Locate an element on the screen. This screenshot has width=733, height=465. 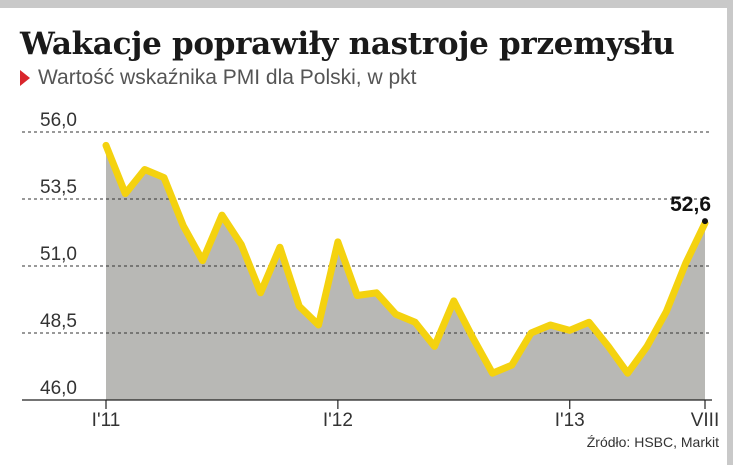
x-tick-label: I'12 is located at coordinates (338, 420).